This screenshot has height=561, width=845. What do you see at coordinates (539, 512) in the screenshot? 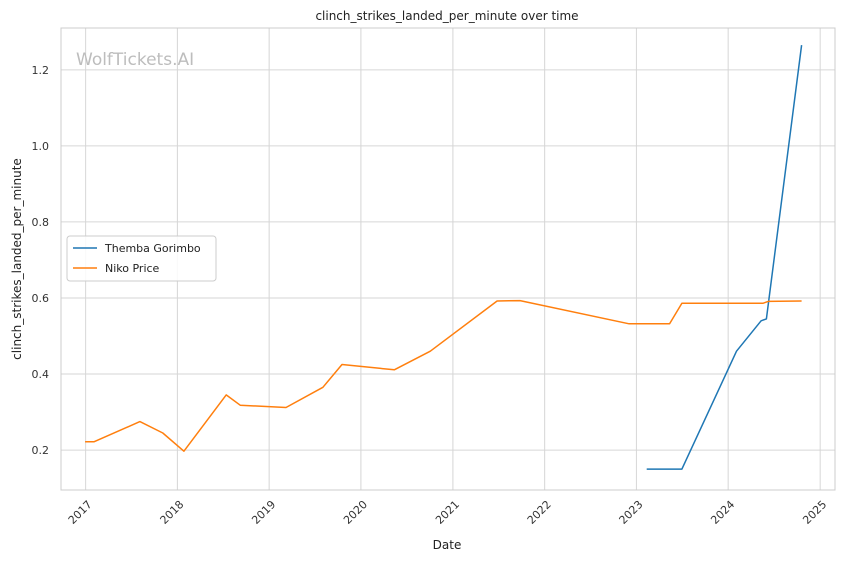
I see `x-tick-label: 2022` at bounding box center [539, 512].